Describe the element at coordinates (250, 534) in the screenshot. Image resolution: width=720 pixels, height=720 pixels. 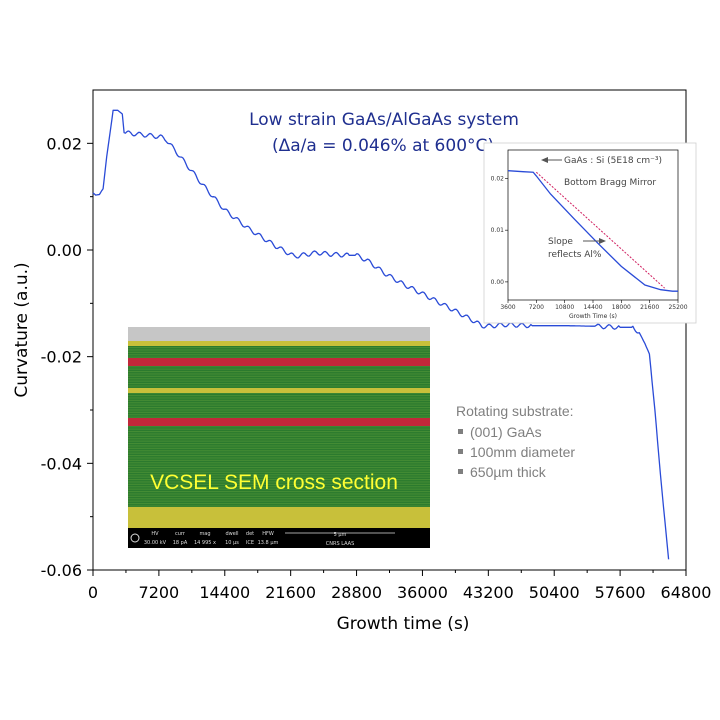
I see `sem-field-head: det` at that location.